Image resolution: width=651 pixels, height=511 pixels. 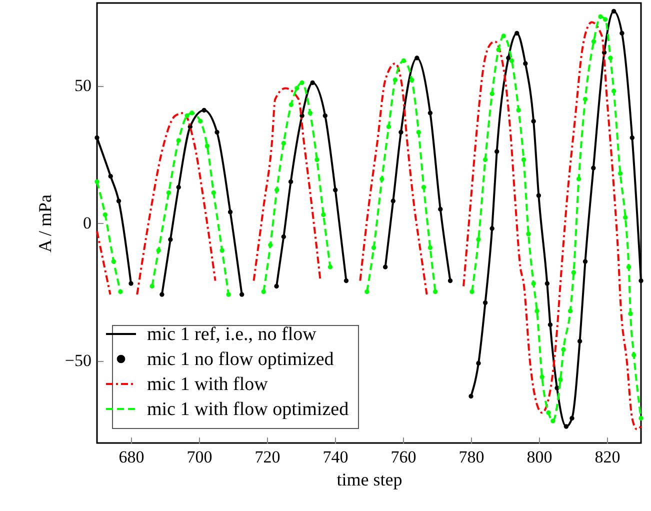 What do you see at coordinates (240, 359) in the screenshot?
I see `legend-label: mic 1 no flow optimized` at bounding box center [240, 359].